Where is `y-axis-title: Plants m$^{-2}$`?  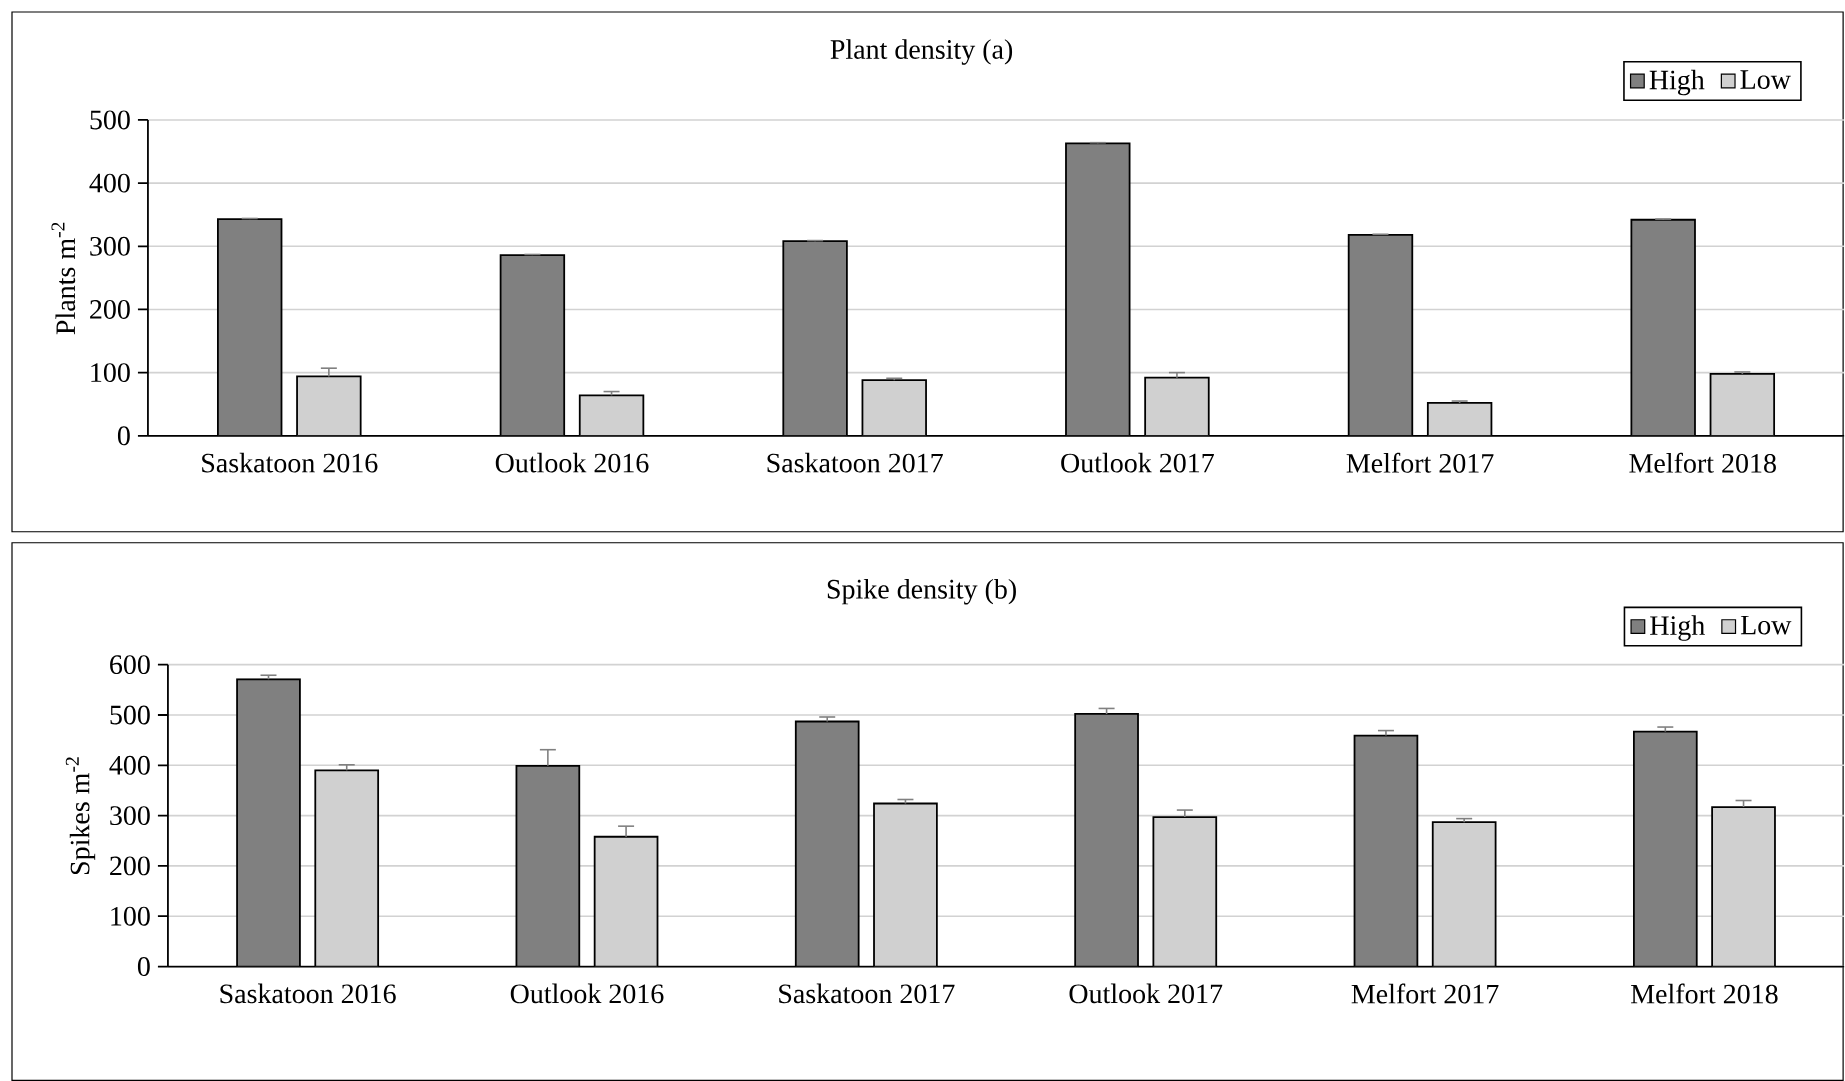
y-axis-title: Plants m$^{-2}$ is located at coordinates (63, 278).